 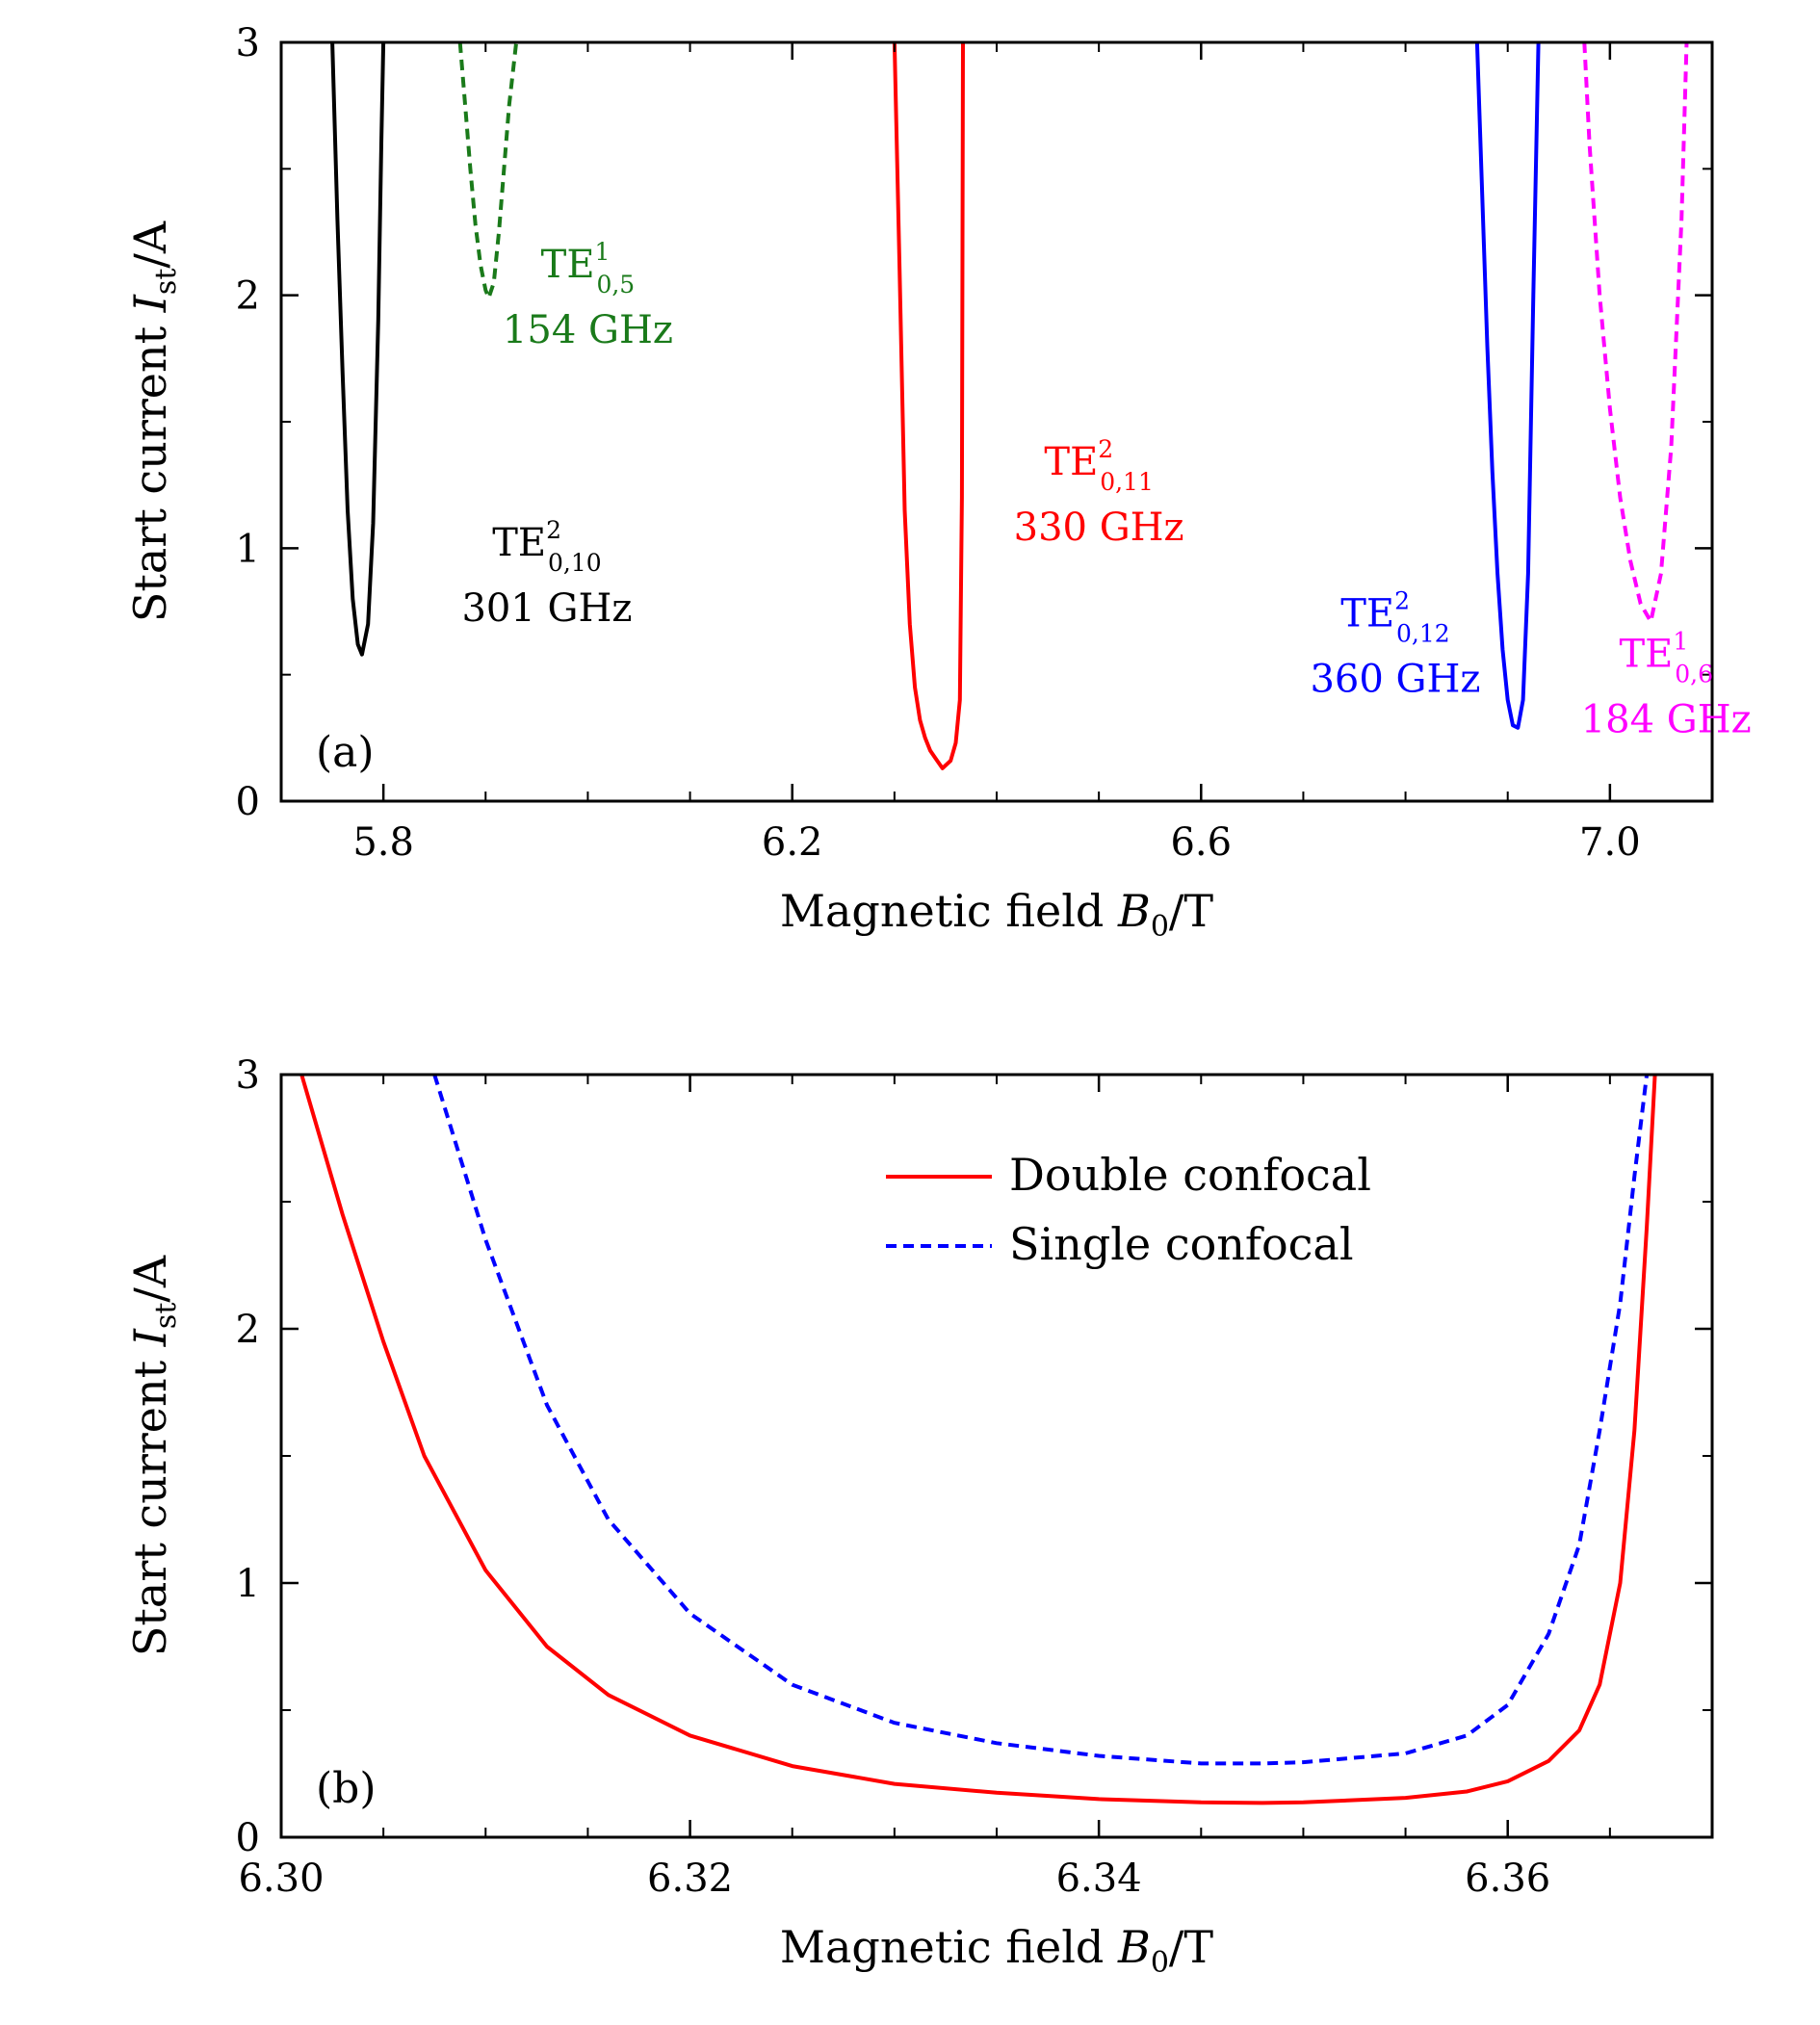 I want to click on panel-label: (b), so click(x=346, y=1789).